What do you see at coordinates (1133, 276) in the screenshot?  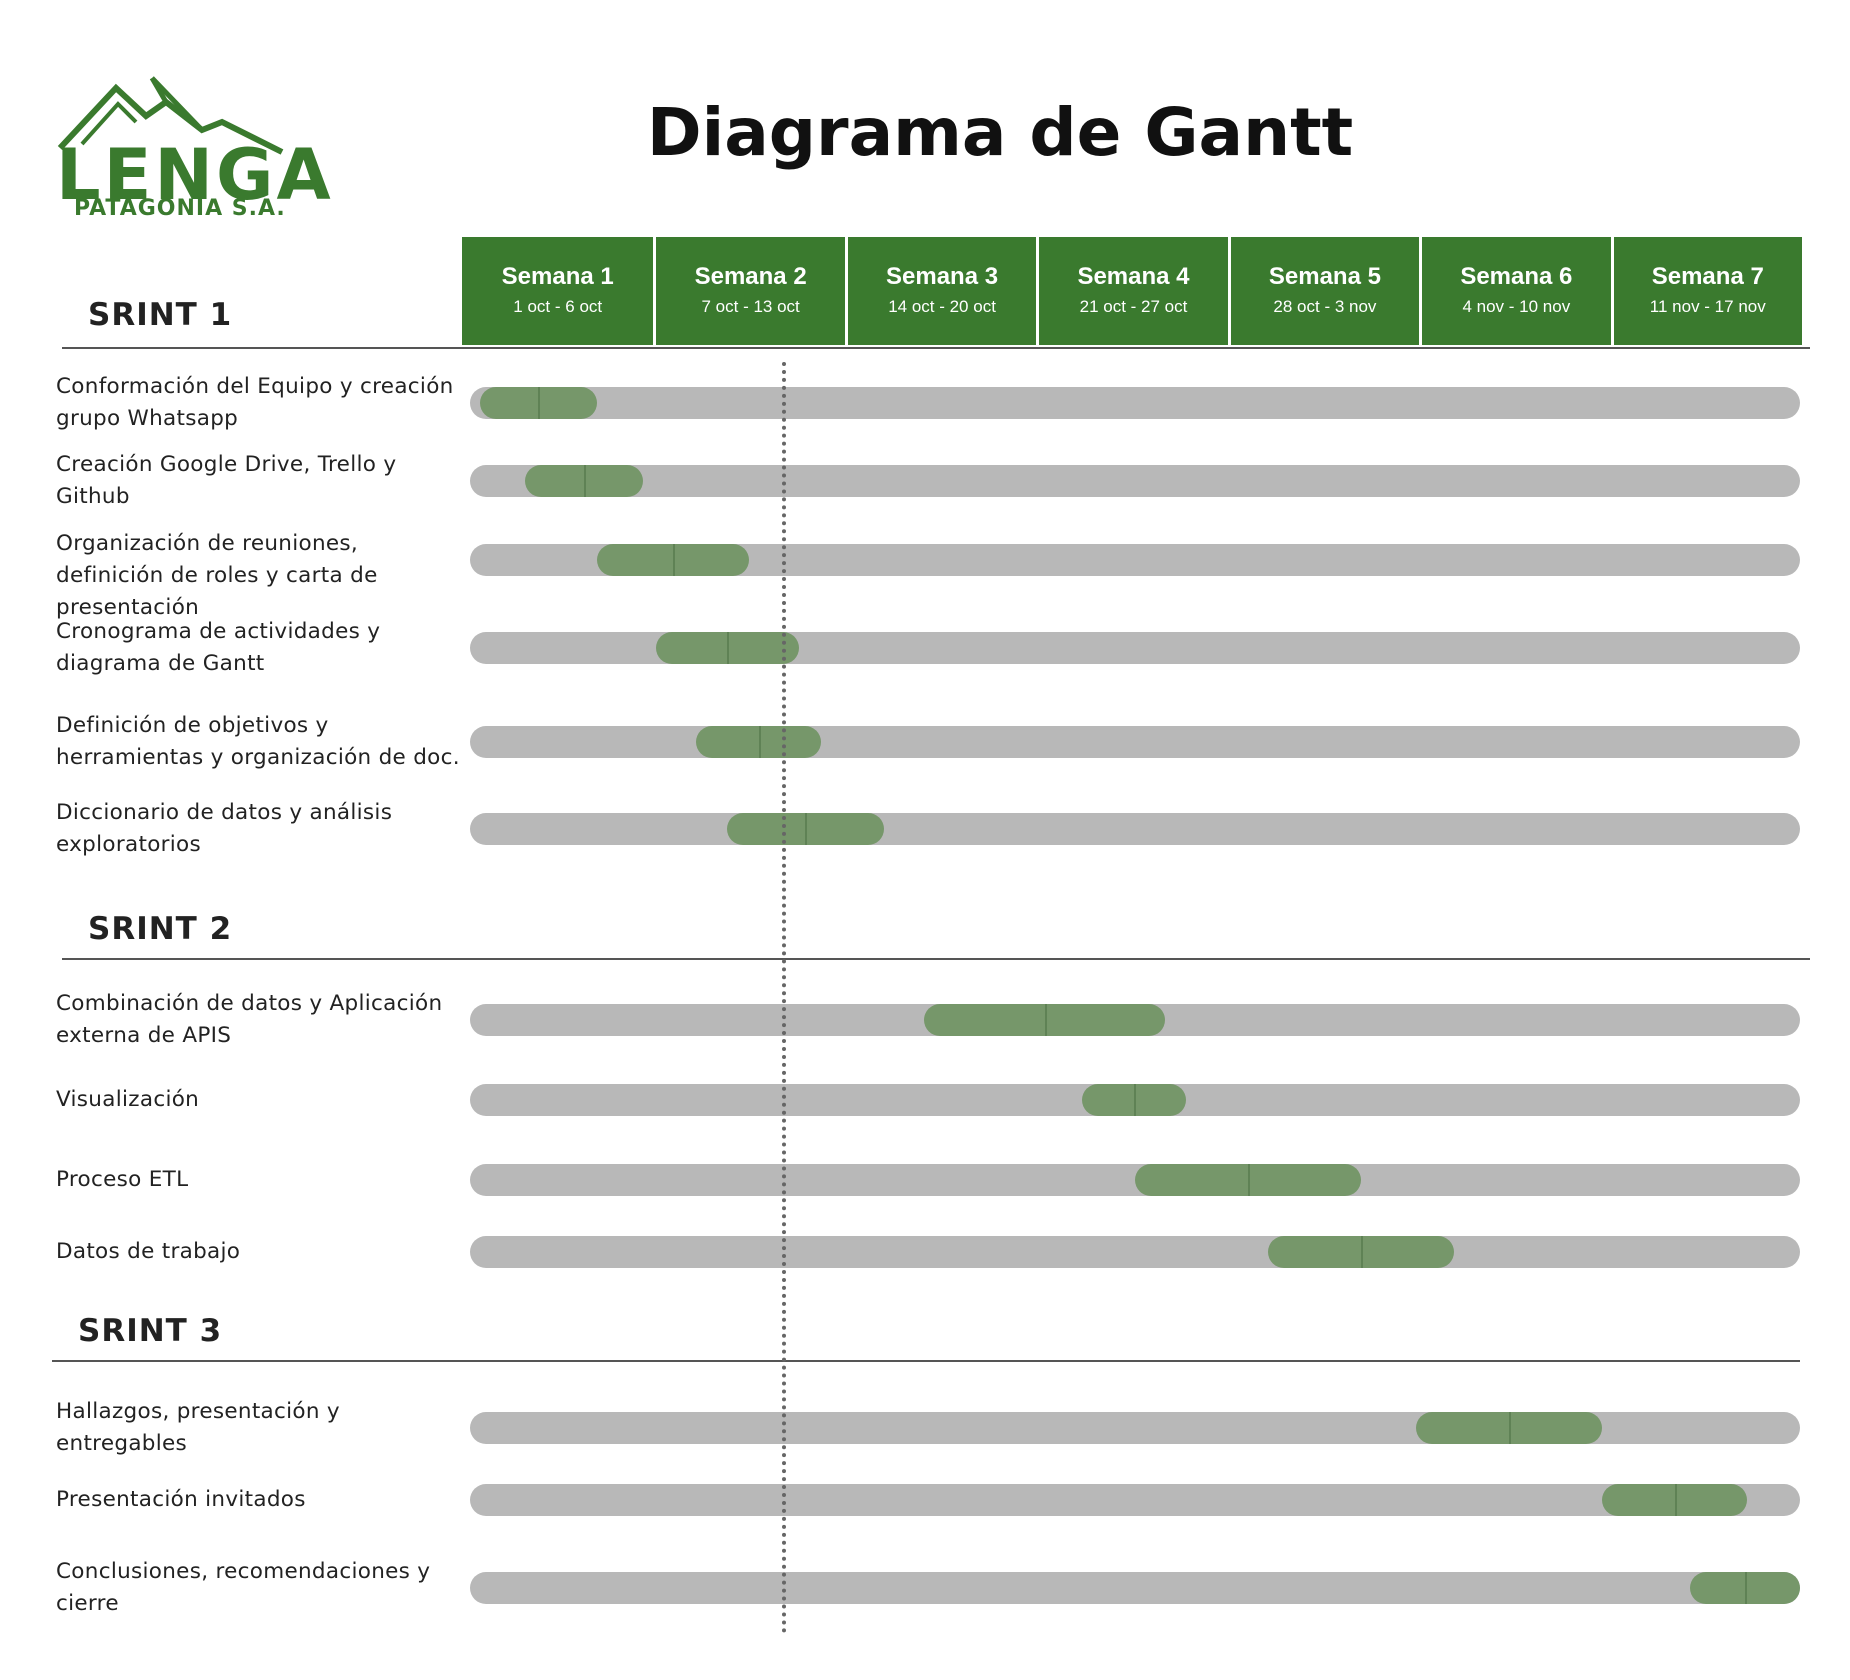 I see `week-label: Semana 4` at bounding box center [1133, 276].